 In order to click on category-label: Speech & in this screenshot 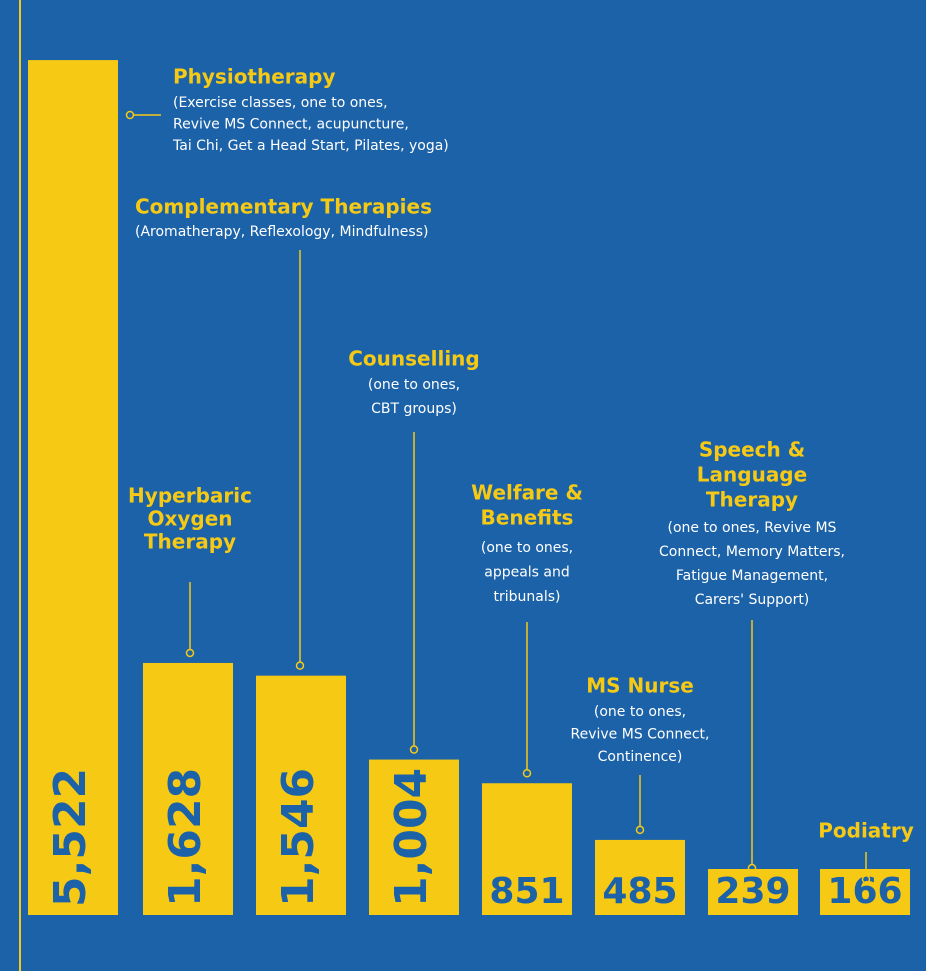, I will do `click(752, 450)`.